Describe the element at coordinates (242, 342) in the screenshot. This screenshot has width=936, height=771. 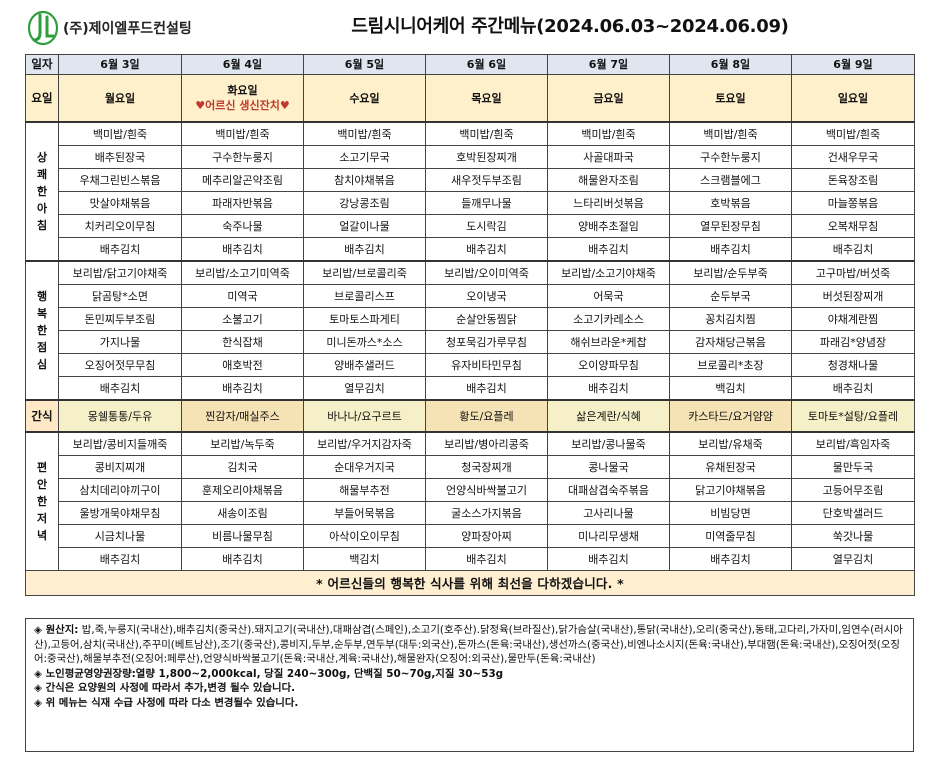
I see `lunch-dish: 한식잡채` at that location.